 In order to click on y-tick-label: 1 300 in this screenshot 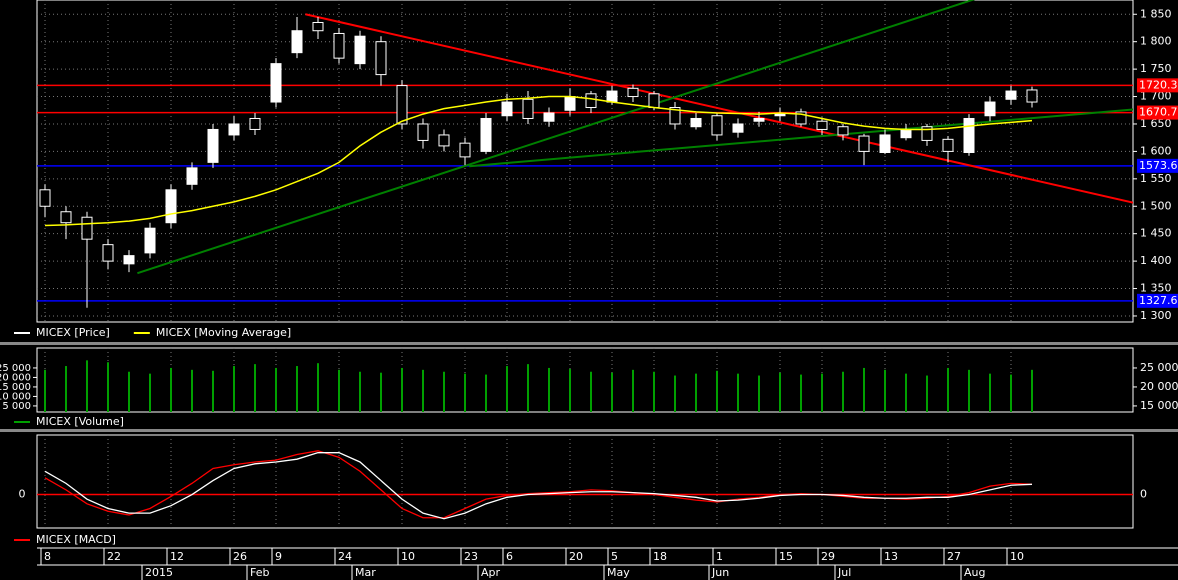, I will do `click(1156, 315)`.